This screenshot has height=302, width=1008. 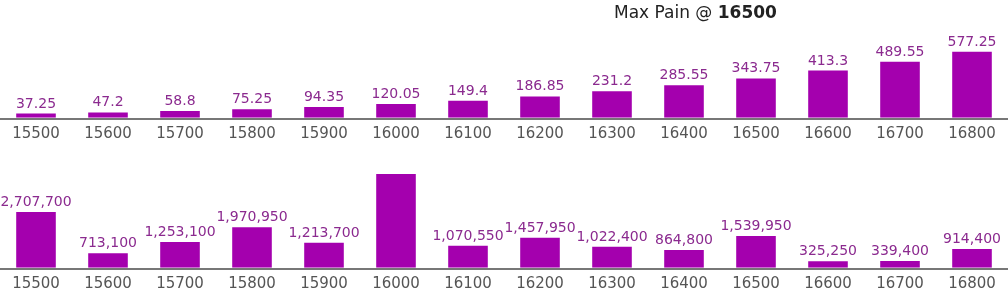 I want to click on data-label: 489.55, so click(x=900, y=50).